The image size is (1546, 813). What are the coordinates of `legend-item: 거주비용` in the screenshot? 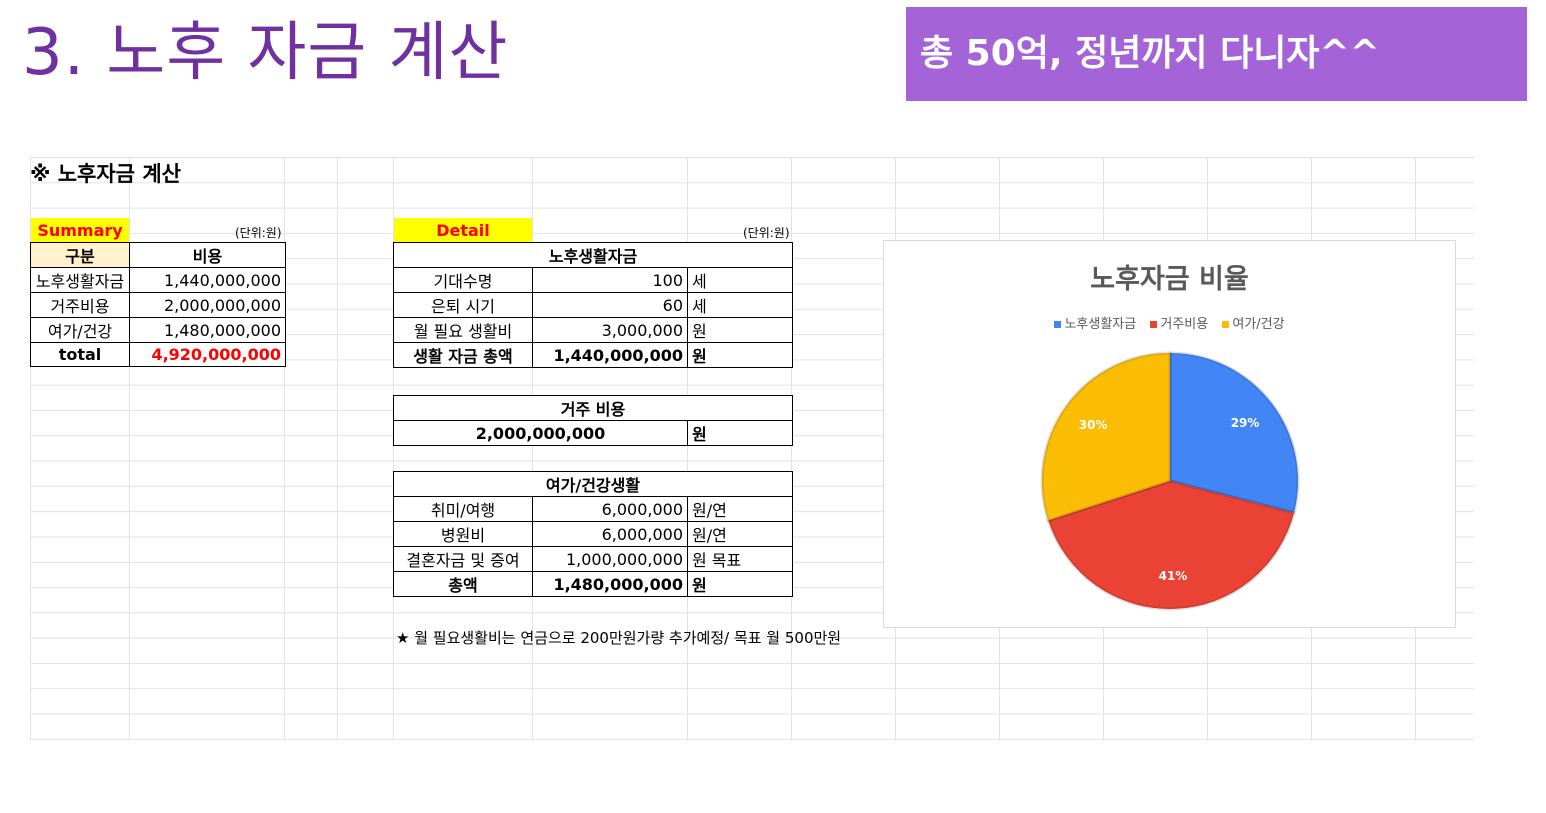 It's located at (1179, 324).